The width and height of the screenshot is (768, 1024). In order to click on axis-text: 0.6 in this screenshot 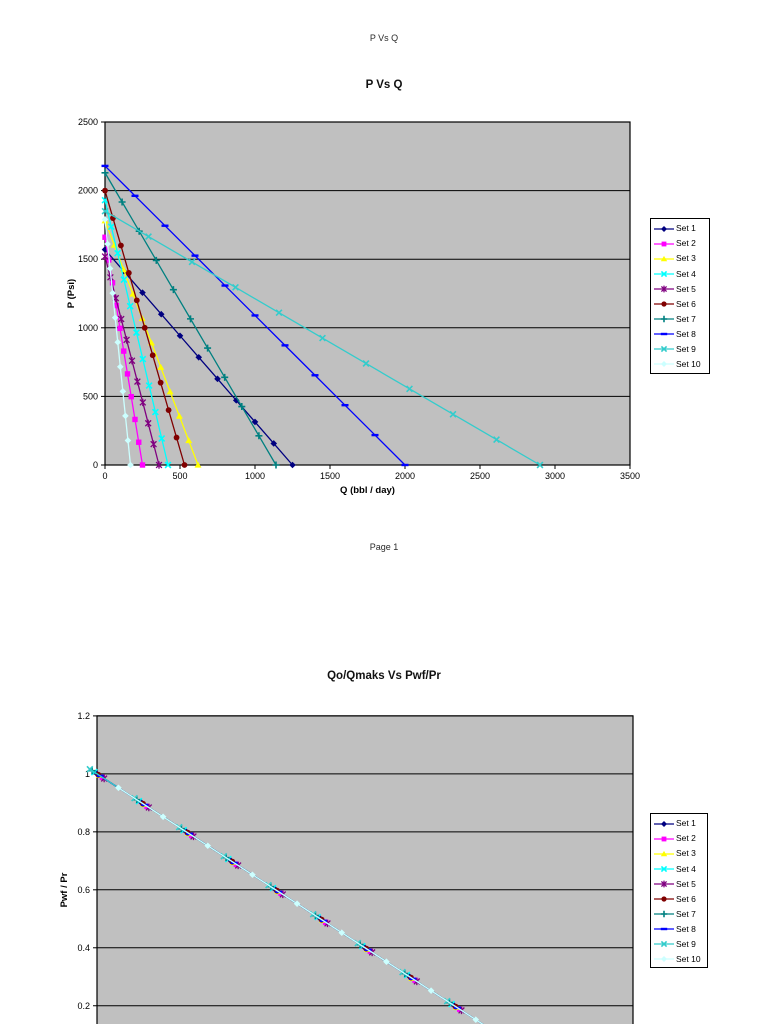, I will do `click(83, 890)`.